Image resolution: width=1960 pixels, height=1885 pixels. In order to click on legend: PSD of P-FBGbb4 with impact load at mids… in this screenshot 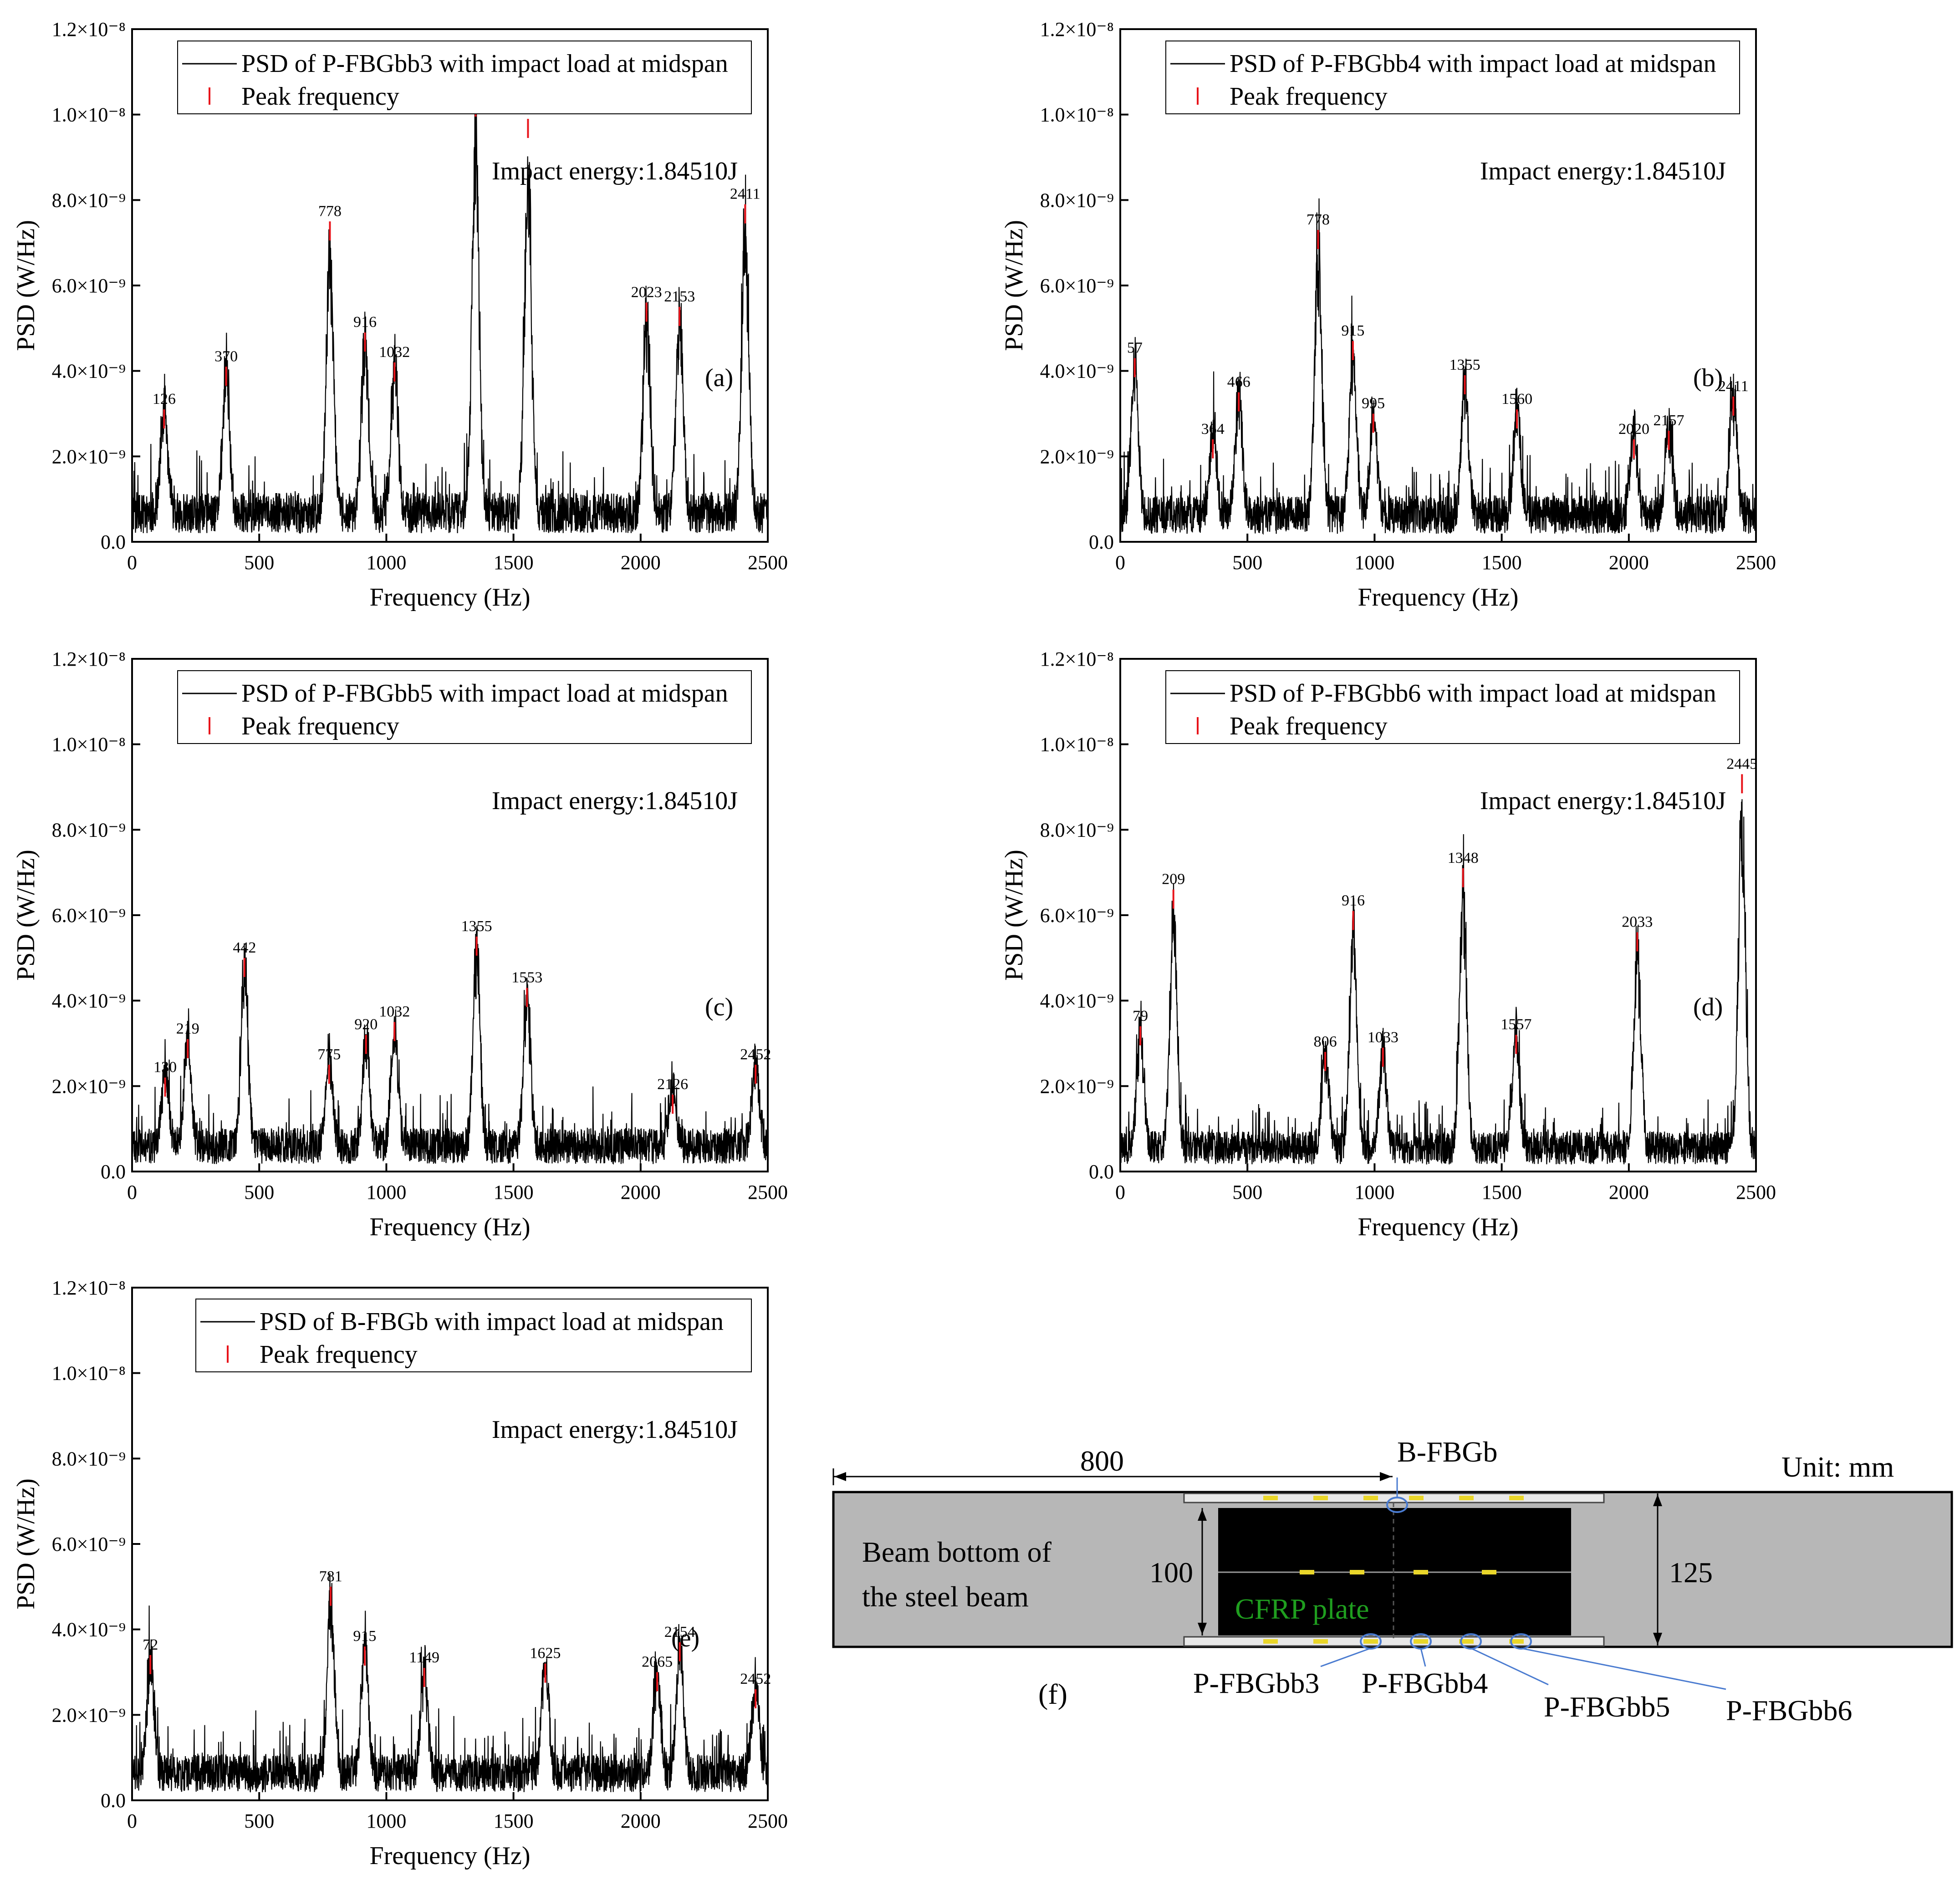, I will do `click(1453, 78)`.